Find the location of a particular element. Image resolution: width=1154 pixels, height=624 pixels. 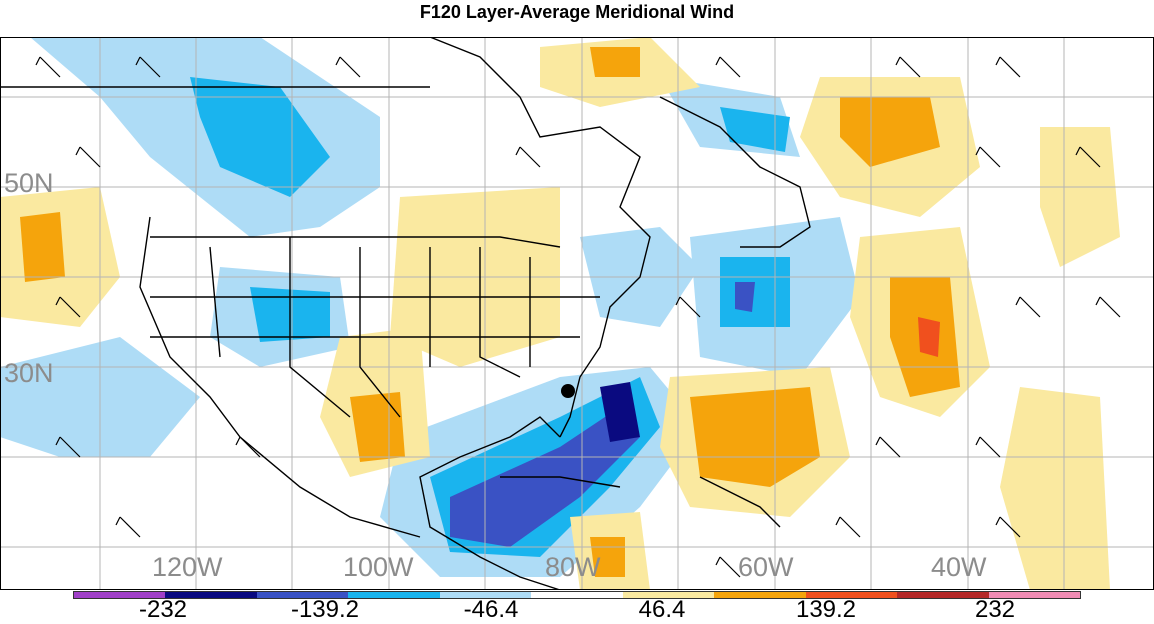

colorbar-label: 46.4 is located at coordinates (662, 609).